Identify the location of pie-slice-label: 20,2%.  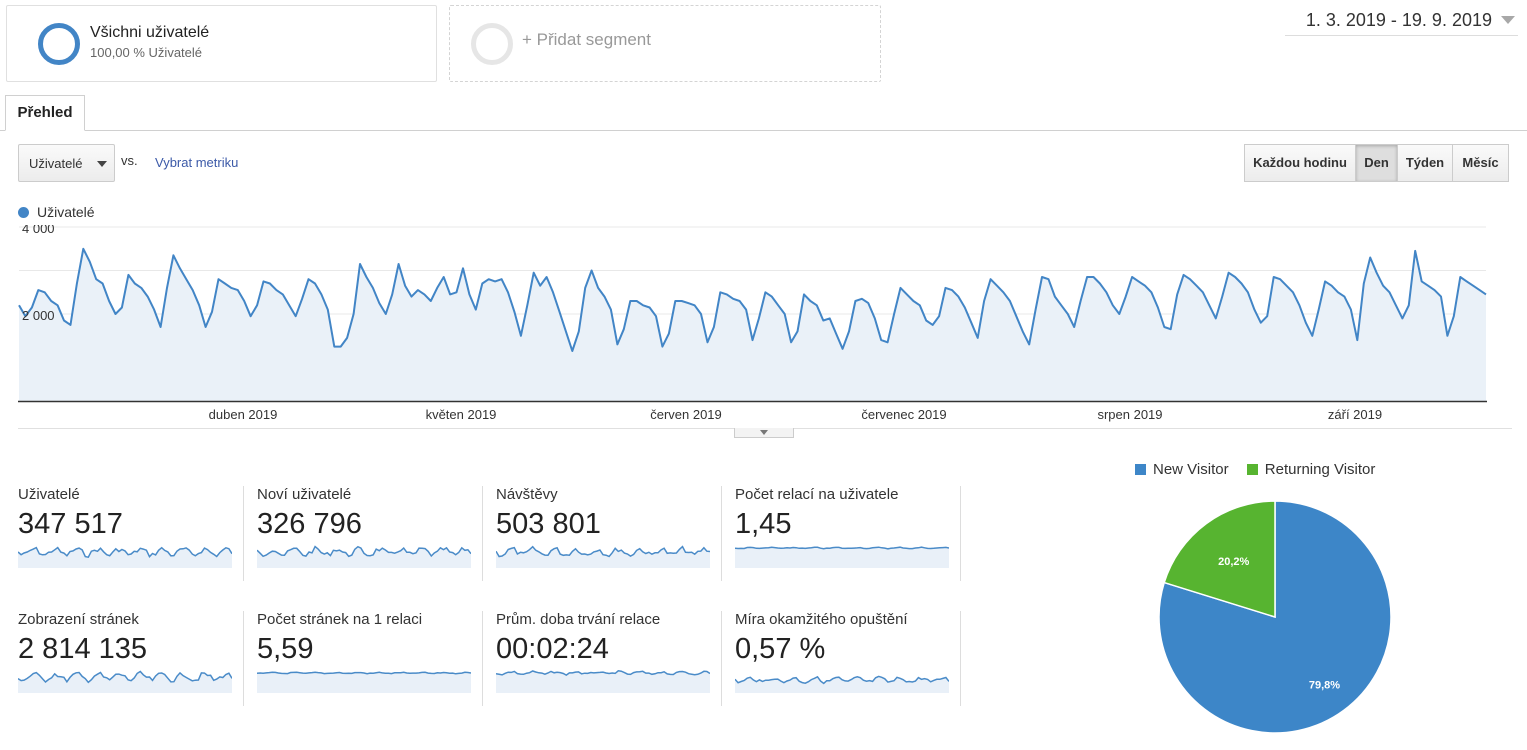
(1233, 562).